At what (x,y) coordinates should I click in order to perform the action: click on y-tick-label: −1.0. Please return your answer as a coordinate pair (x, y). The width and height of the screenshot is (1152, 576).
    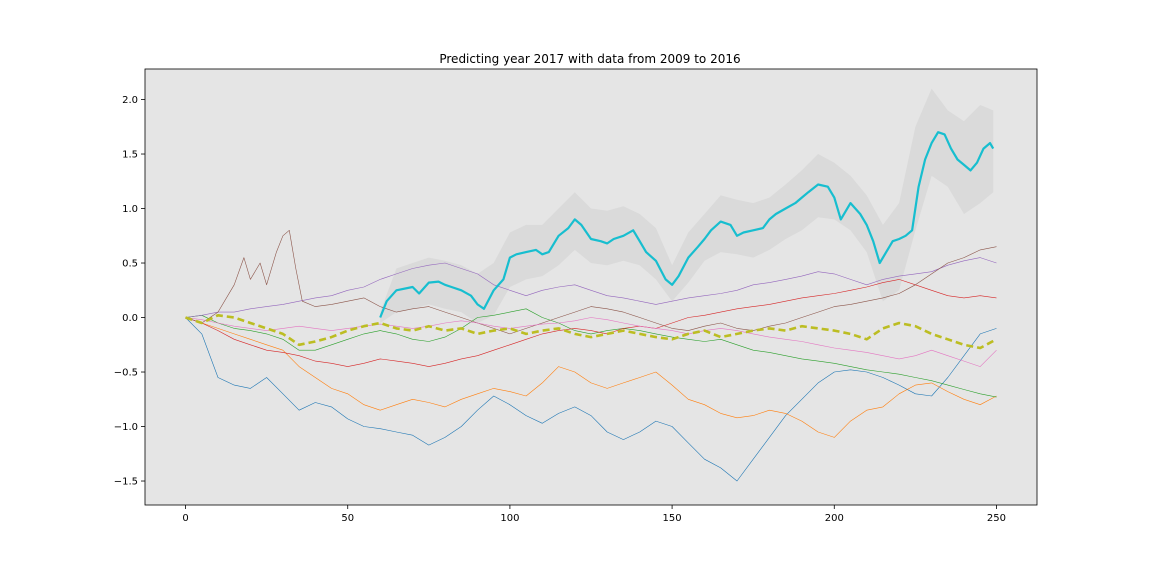
    Looking at the image, I should click on (126, 427).